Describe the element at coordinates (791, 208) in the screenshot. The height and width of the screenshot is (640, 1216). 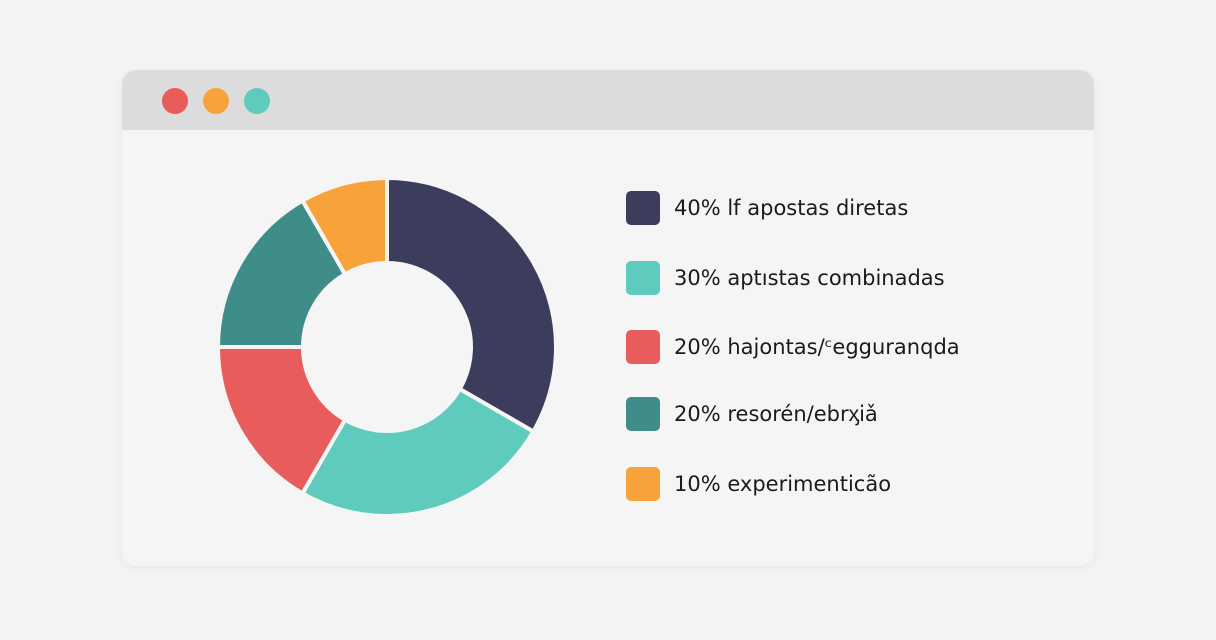
I see `legend-label: 40% lf apostas diretas` at that location.